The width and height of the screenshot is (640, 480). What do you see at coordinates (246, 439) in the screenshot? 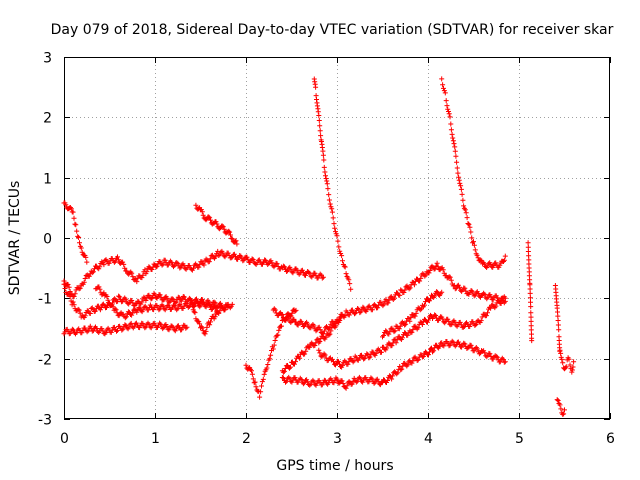
I see `x-tick-label: 2` at bounding box center [246, 439].